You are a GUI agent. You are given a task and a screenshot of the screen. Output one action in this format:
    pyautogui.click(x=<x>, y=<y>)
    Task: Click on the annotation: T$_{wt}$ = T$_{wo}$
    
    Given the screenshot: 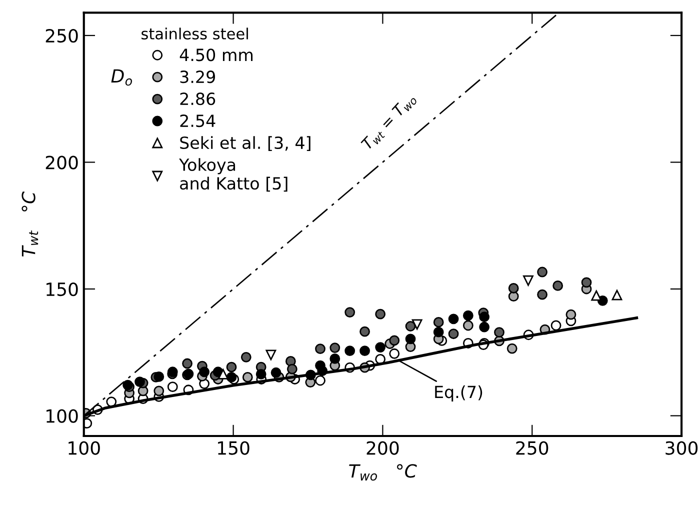 What is the action you would take?
    pyautogui.click(x=389, y=122)
    